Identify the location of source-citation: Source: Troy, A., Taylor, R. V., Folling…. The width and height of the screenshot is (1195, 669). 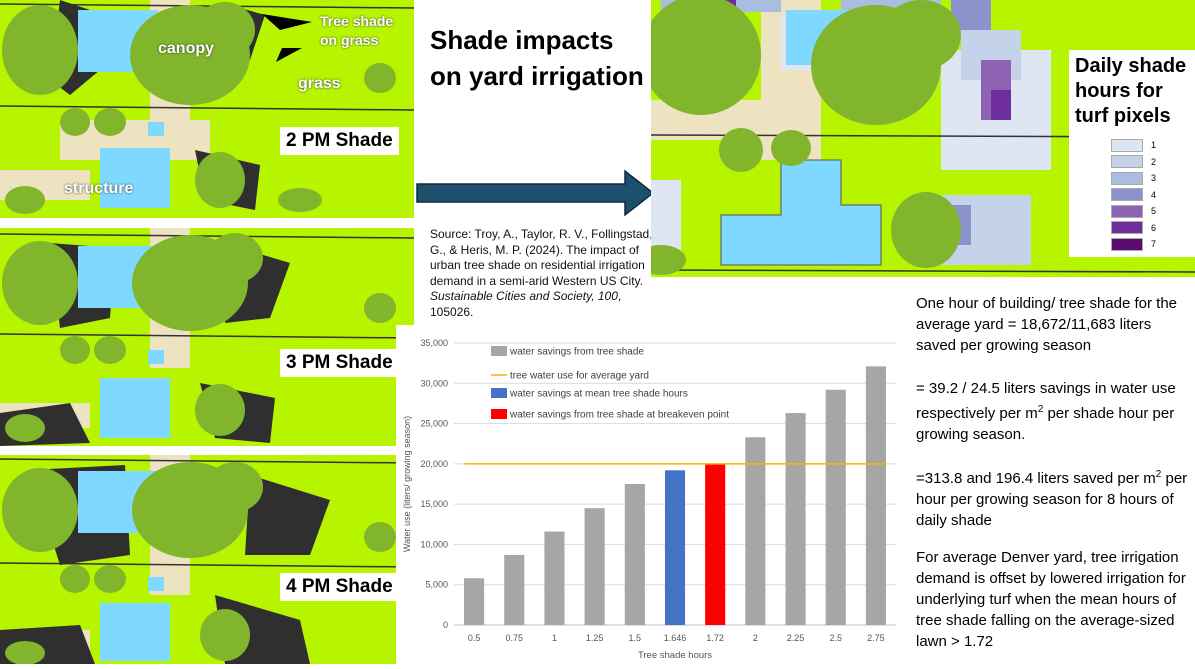
(542, 273).